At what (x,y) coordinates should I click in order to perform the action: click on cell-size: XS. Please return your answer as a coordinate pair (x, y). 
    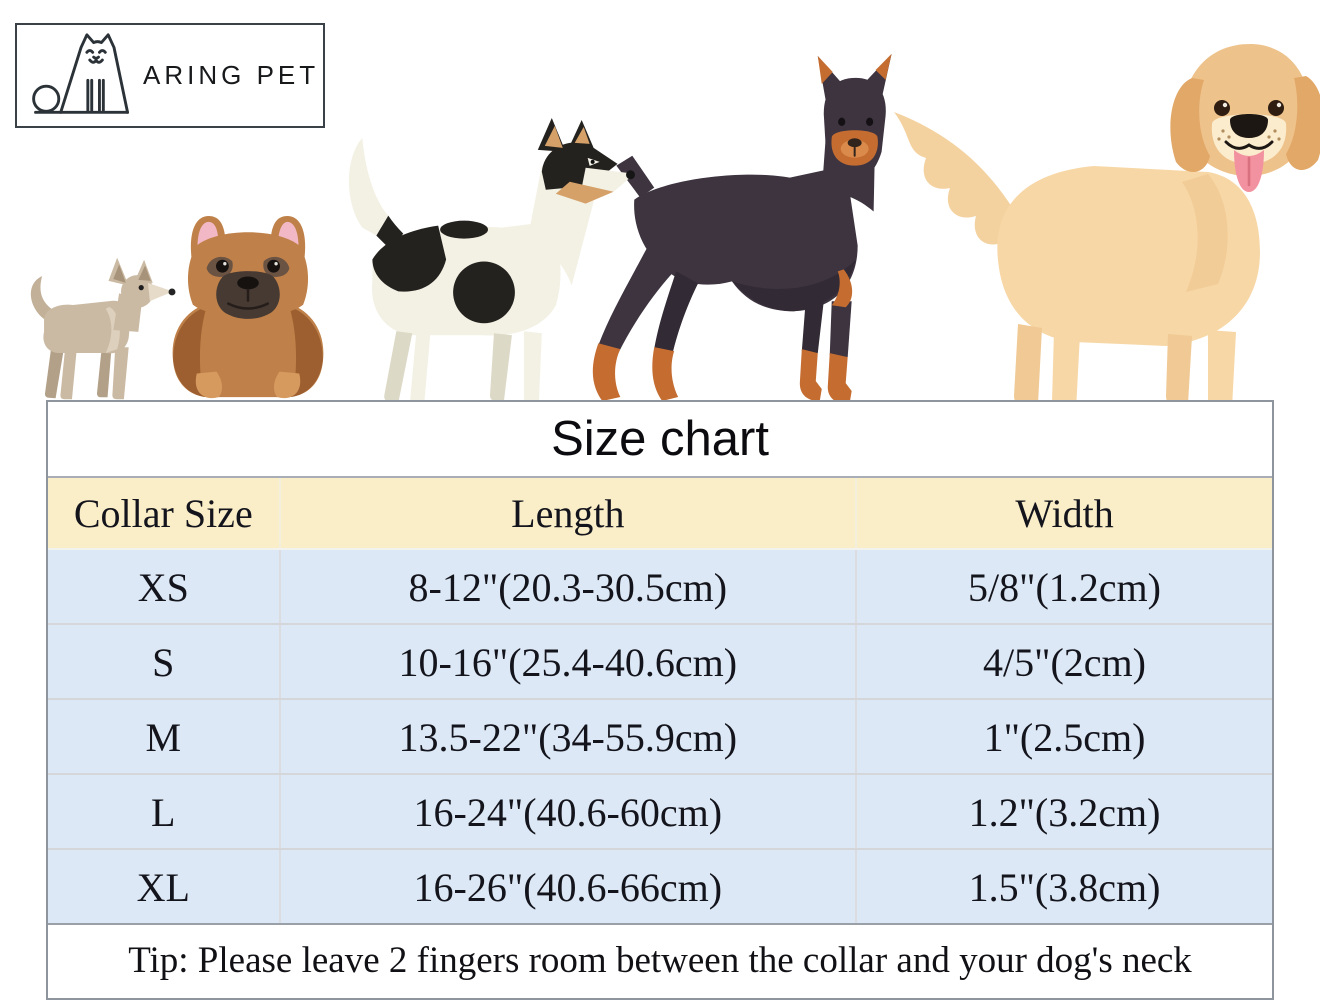
    Looking at the image, I should click on (164, 586).